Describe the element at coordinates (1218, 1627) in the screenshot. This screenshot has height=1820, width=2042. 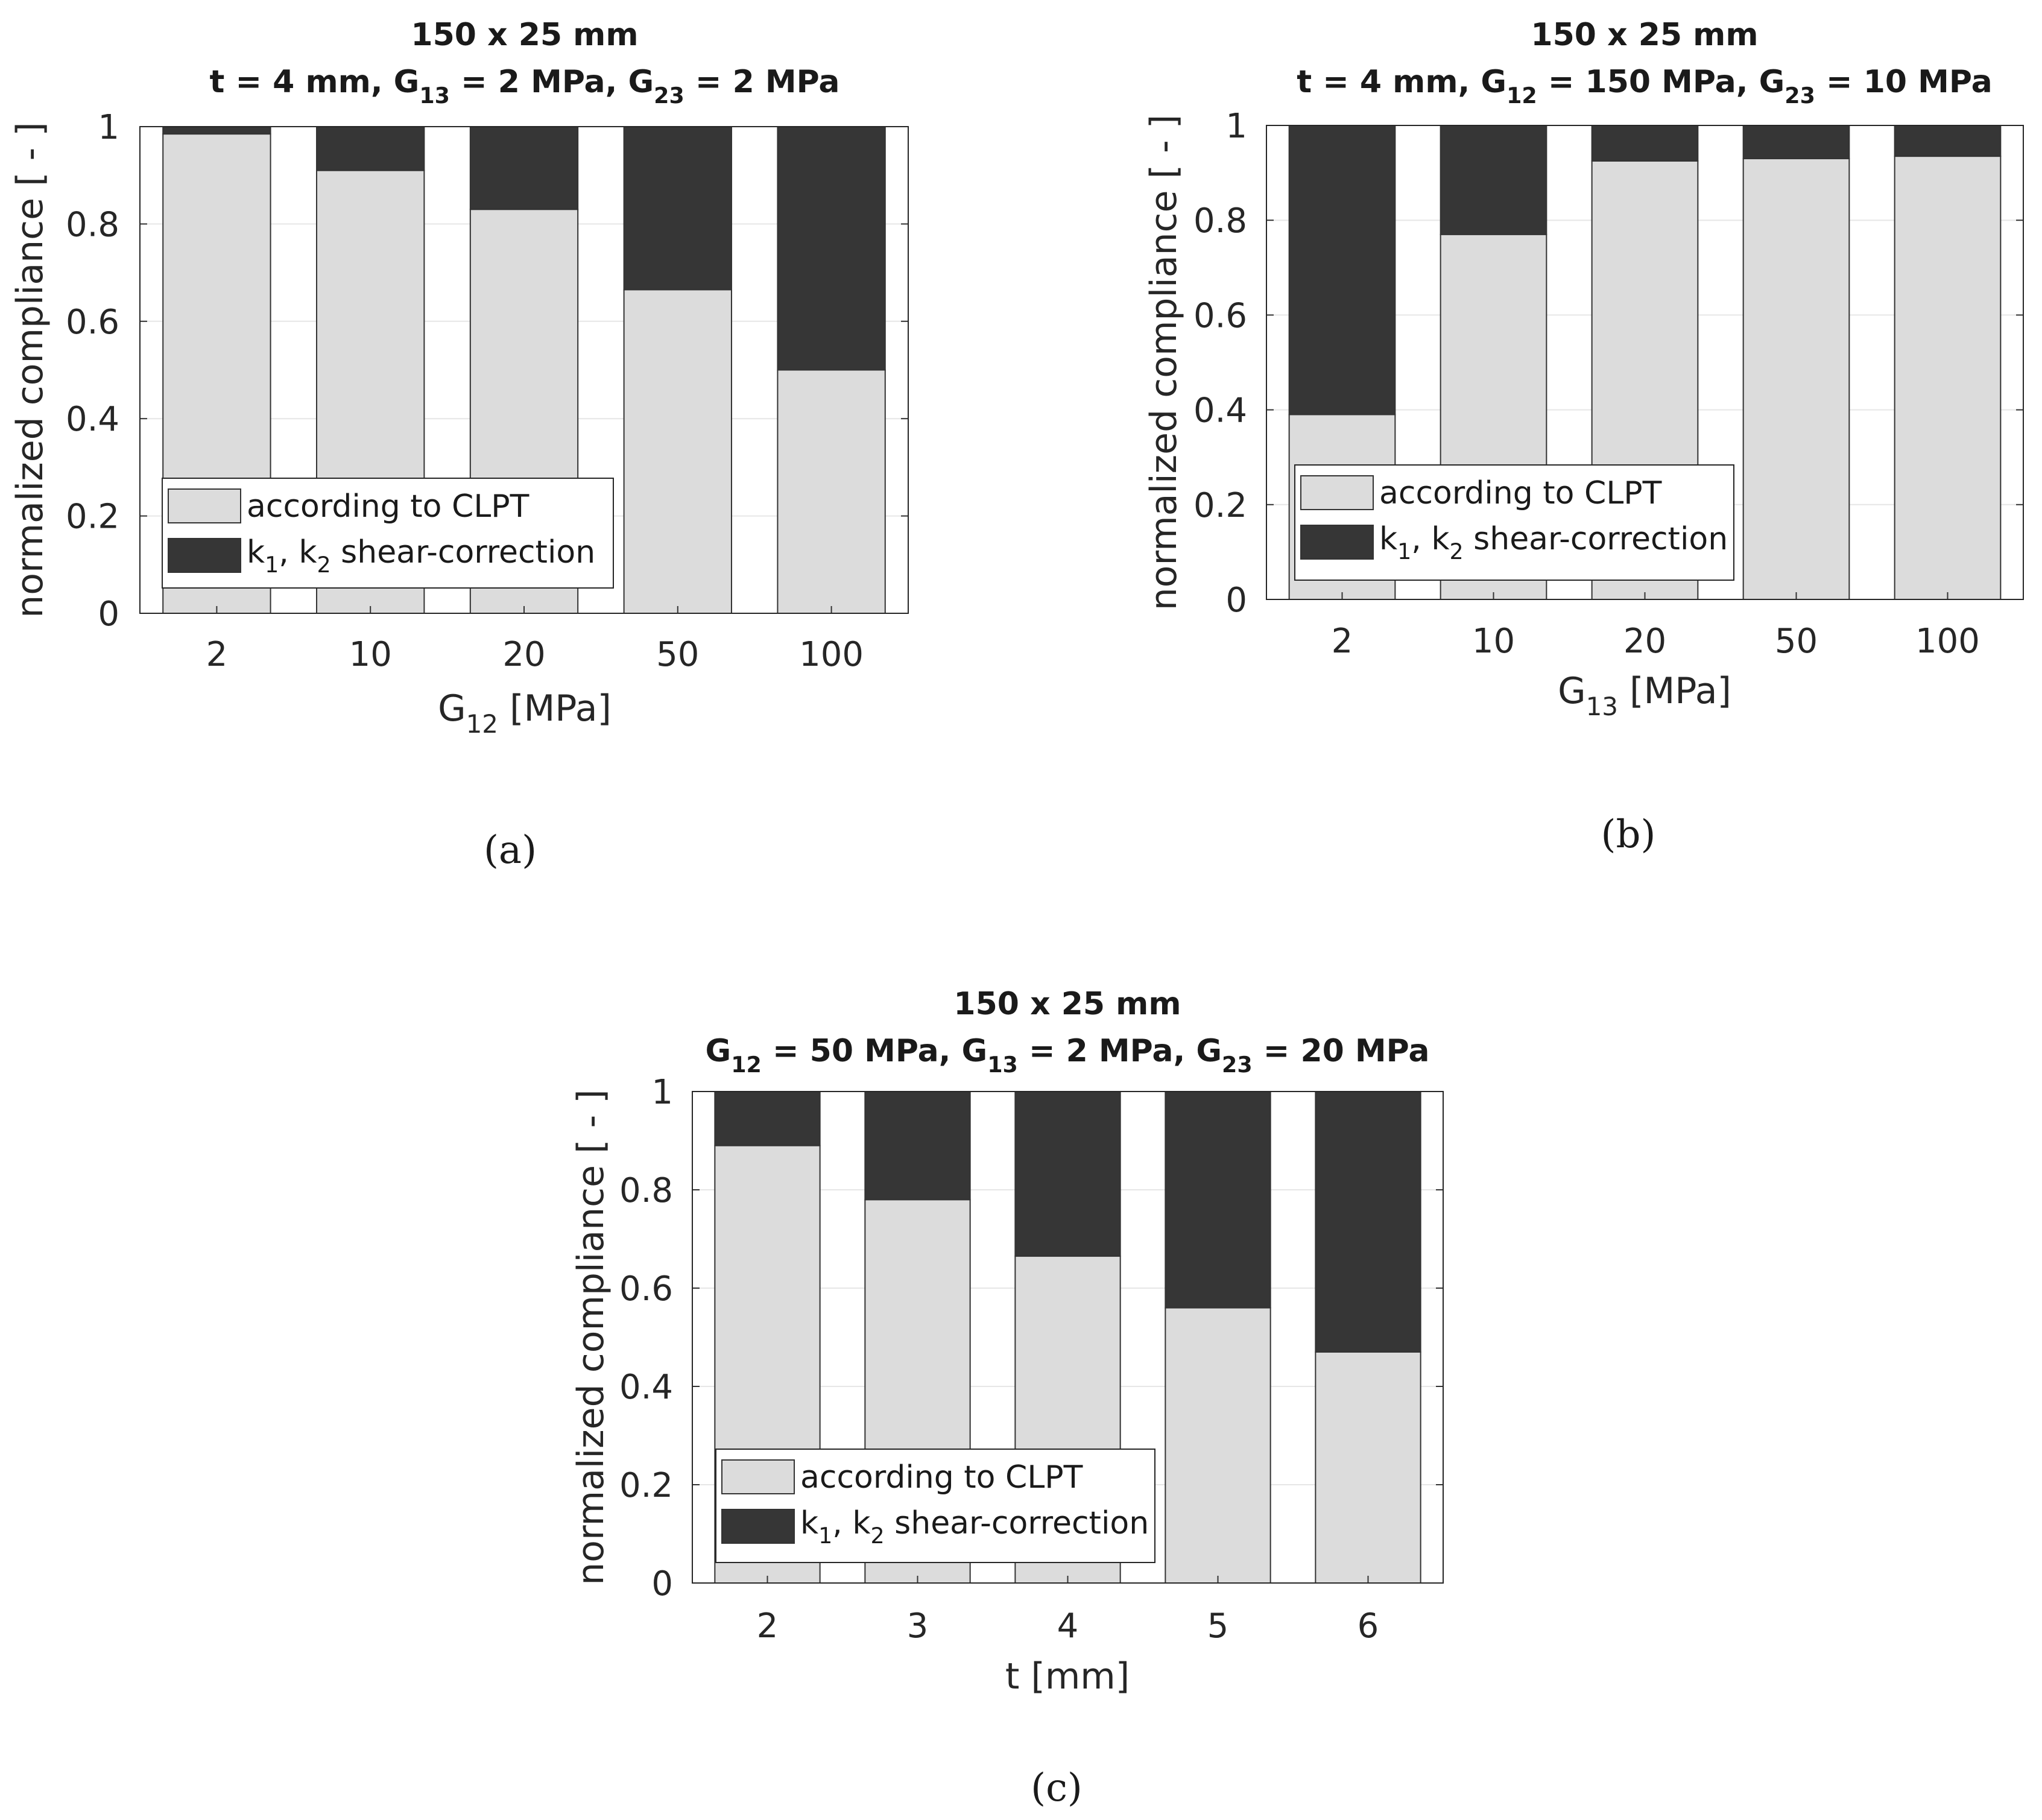
I see `x-tick-label: 5` at that location.